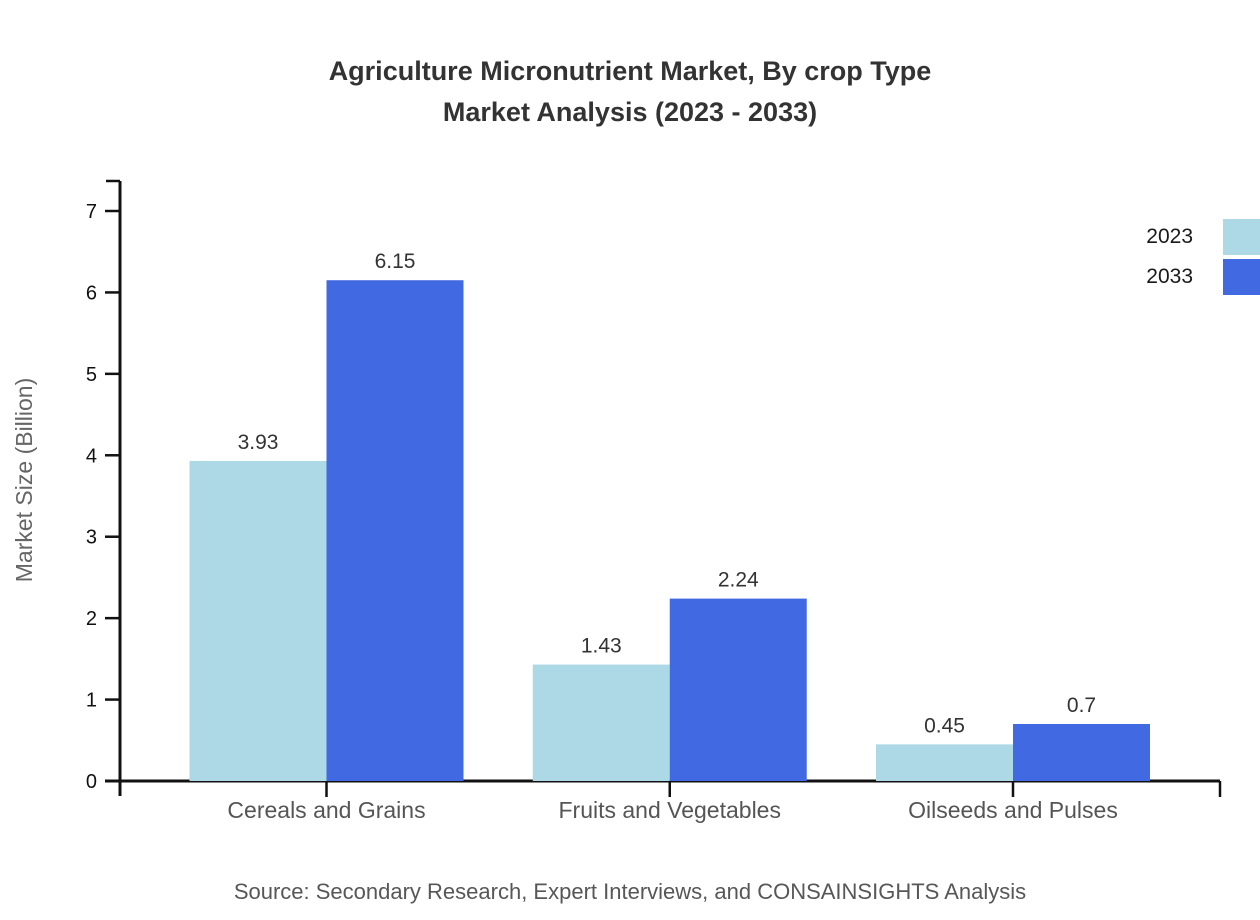 The width and height of the screenshot is (1260, 920). Describe the element at coordinates (1169, 276) in the screenshot. I see `legend-label: 2033` at that location.